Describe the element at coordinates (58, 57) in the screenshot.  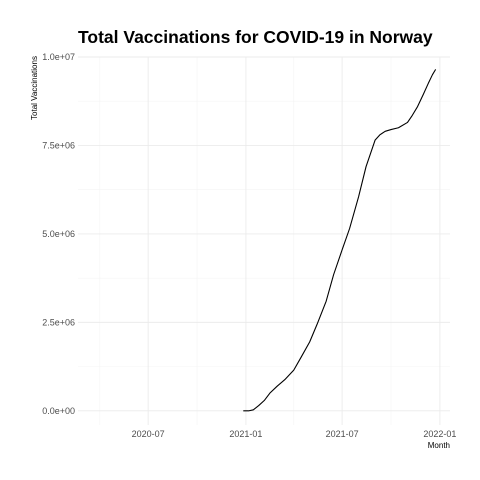
I see `y-tick-label: 1.0e+07` at that location.